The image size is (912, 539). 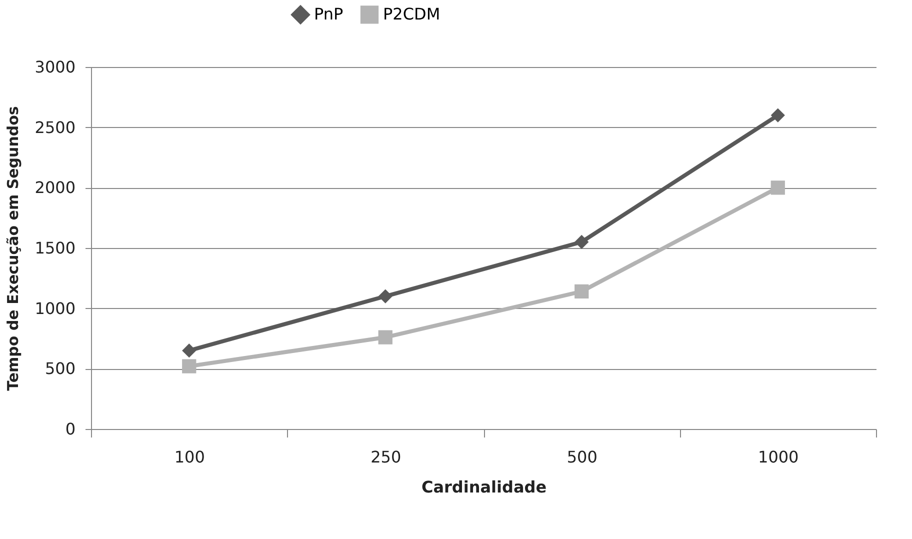 I want to click on y-tick-label: 1000, so click(x=55, y=308).